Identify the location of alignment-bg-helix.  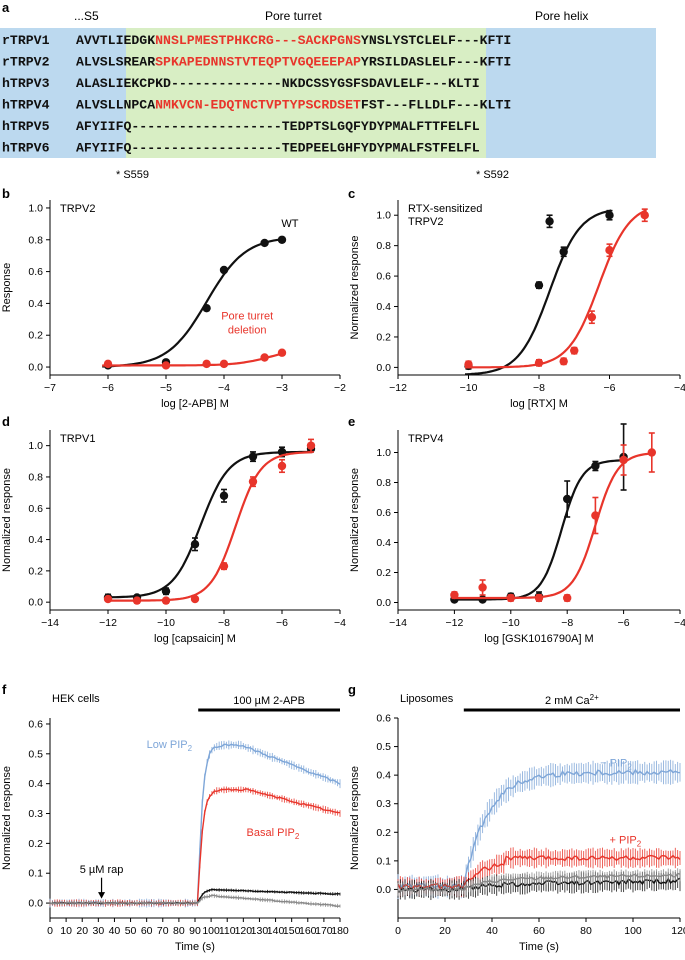
(571, 93).